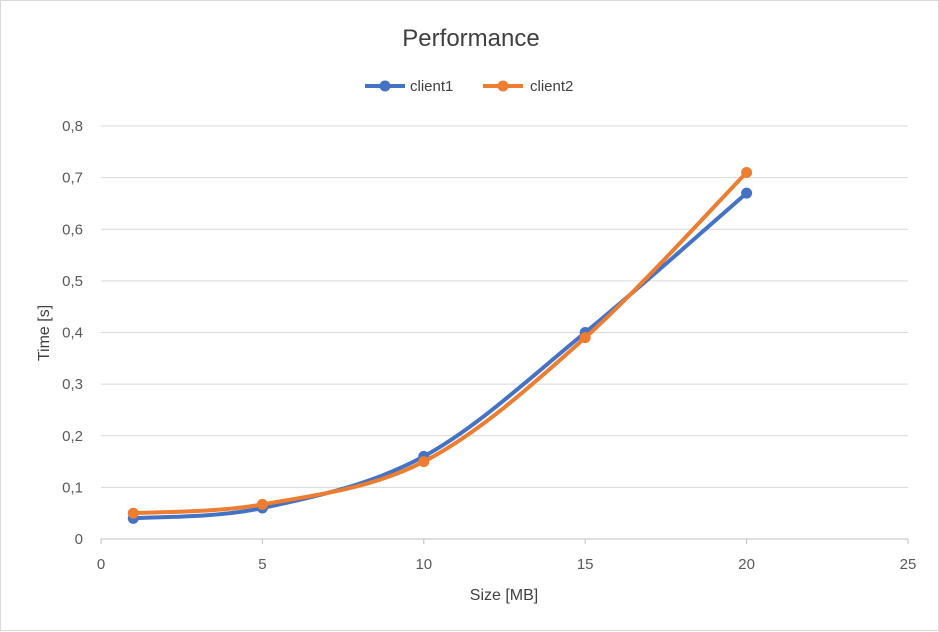 The image size is (939, 632). Describe the element at coordinates (409, 86) in the screenshot. I see `legend-item-client1: client1` at that location.